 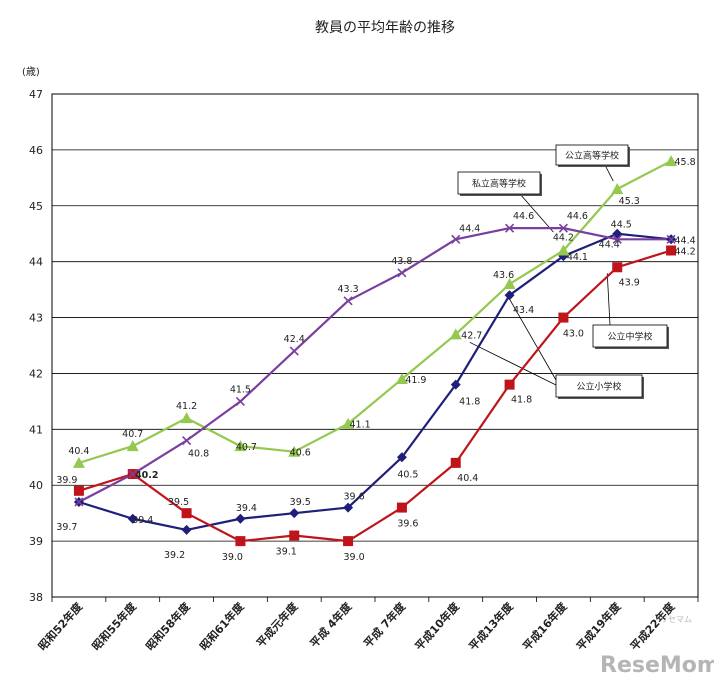 What do you see at coordinates (415, 380) in the screenshot?
I see `data-label: 41.9` at bounding box center [415, 380].